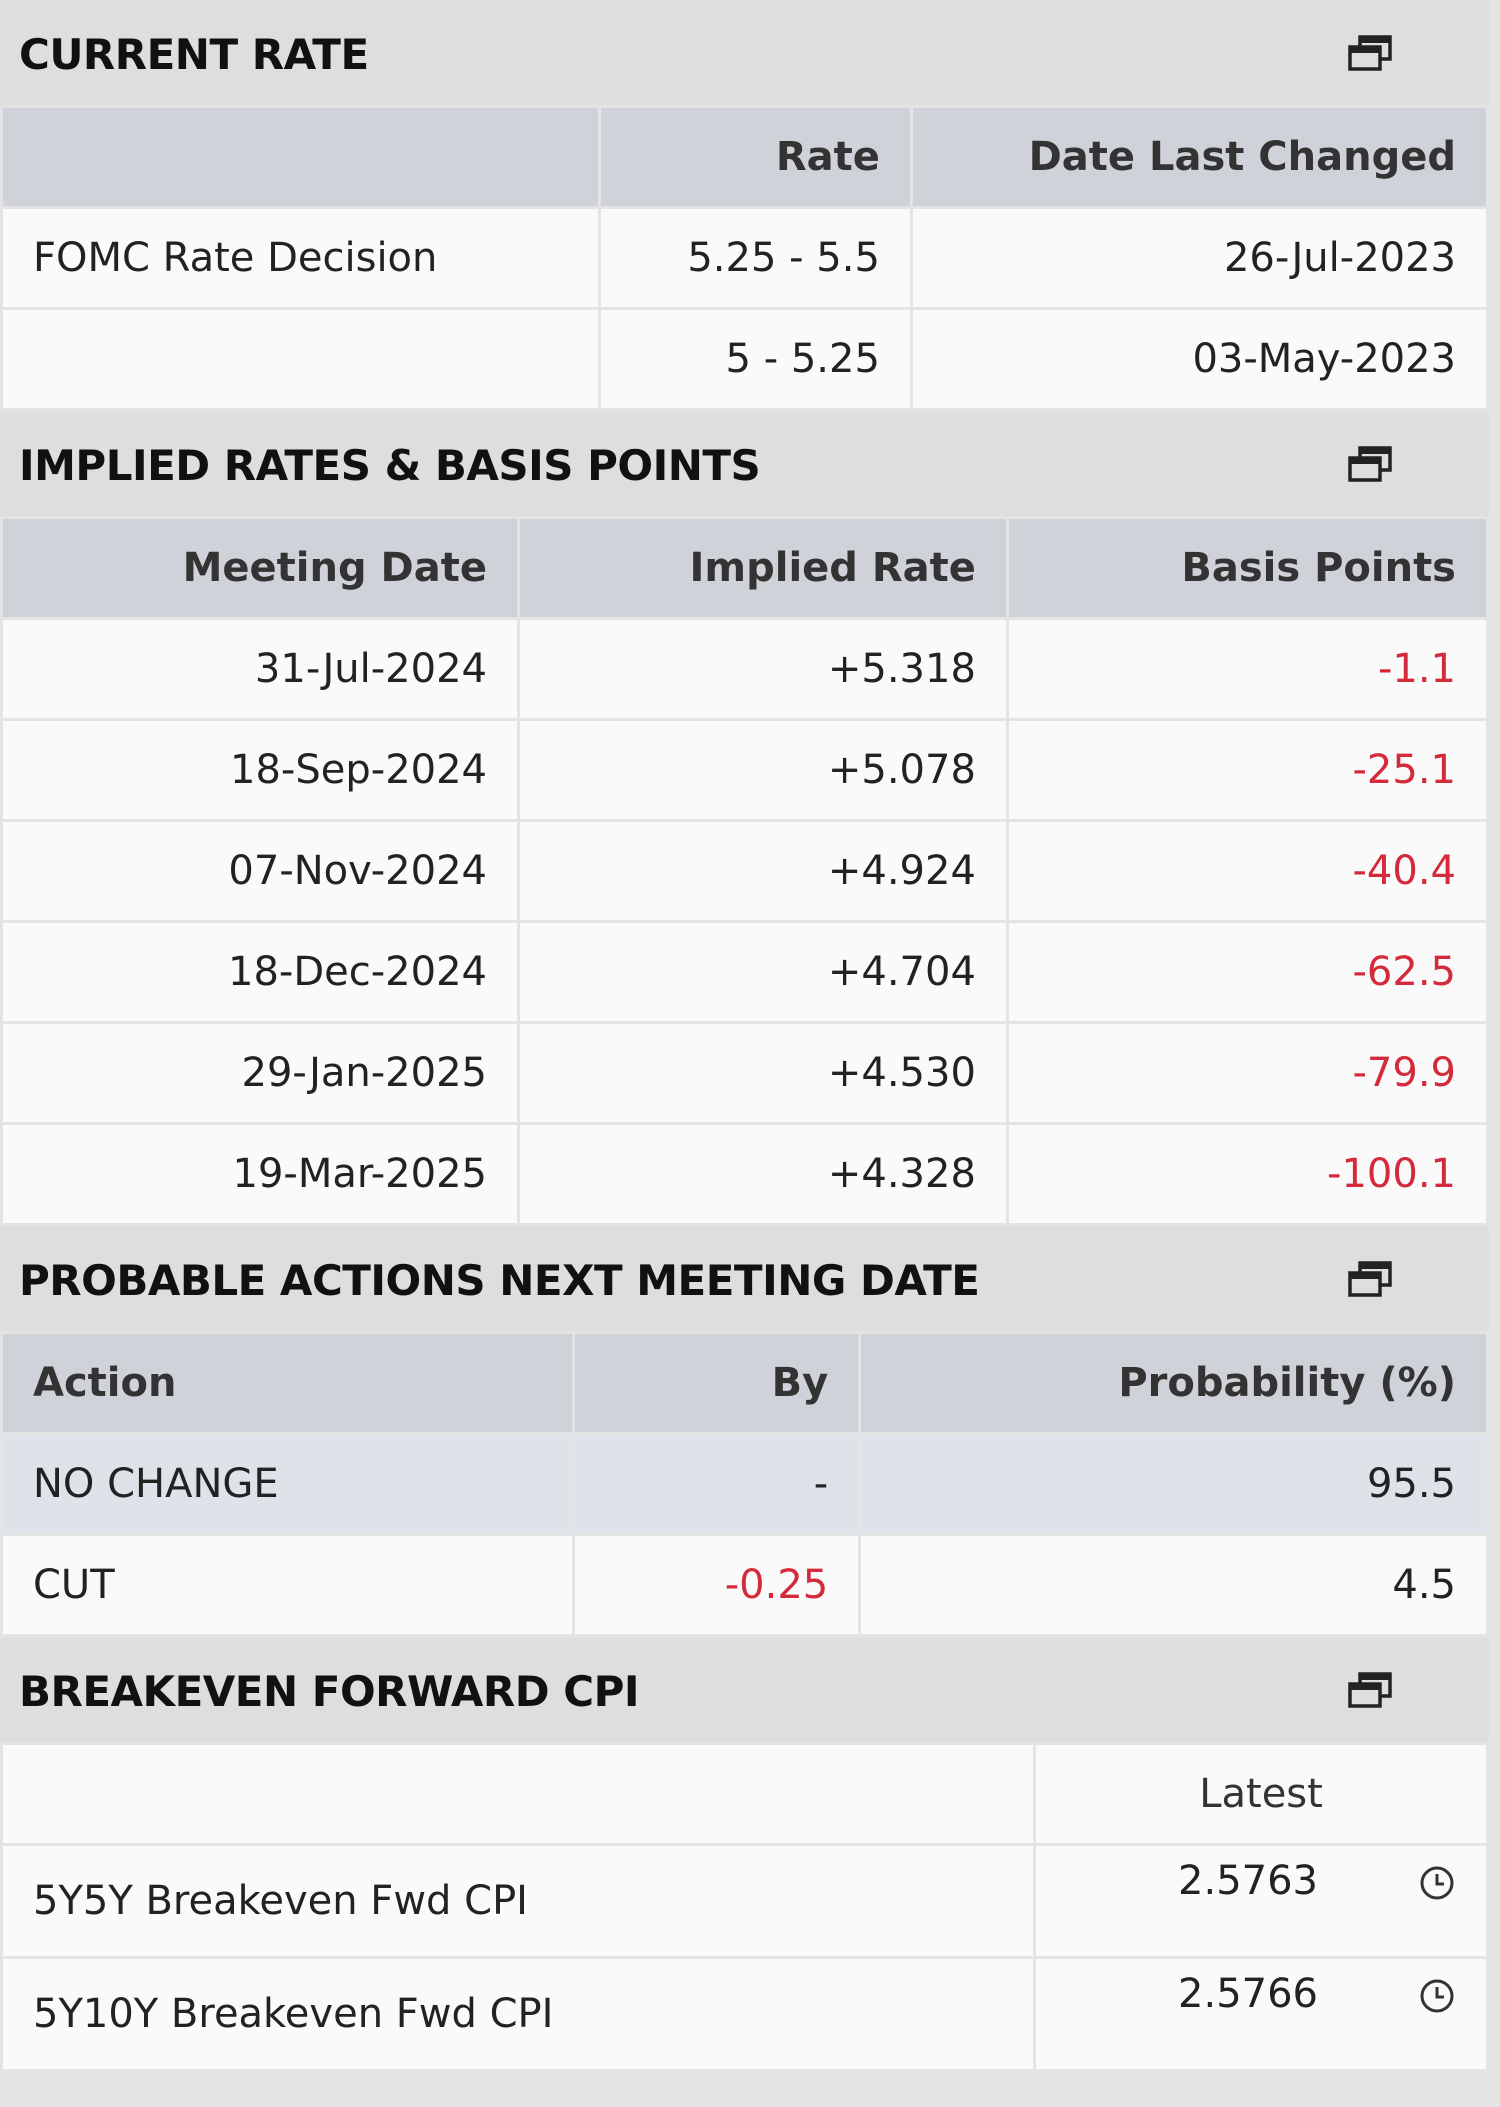 This screenshot has width=1500, height=2107. I want to click on table-cell: -79.9, so click(1247, 1073).